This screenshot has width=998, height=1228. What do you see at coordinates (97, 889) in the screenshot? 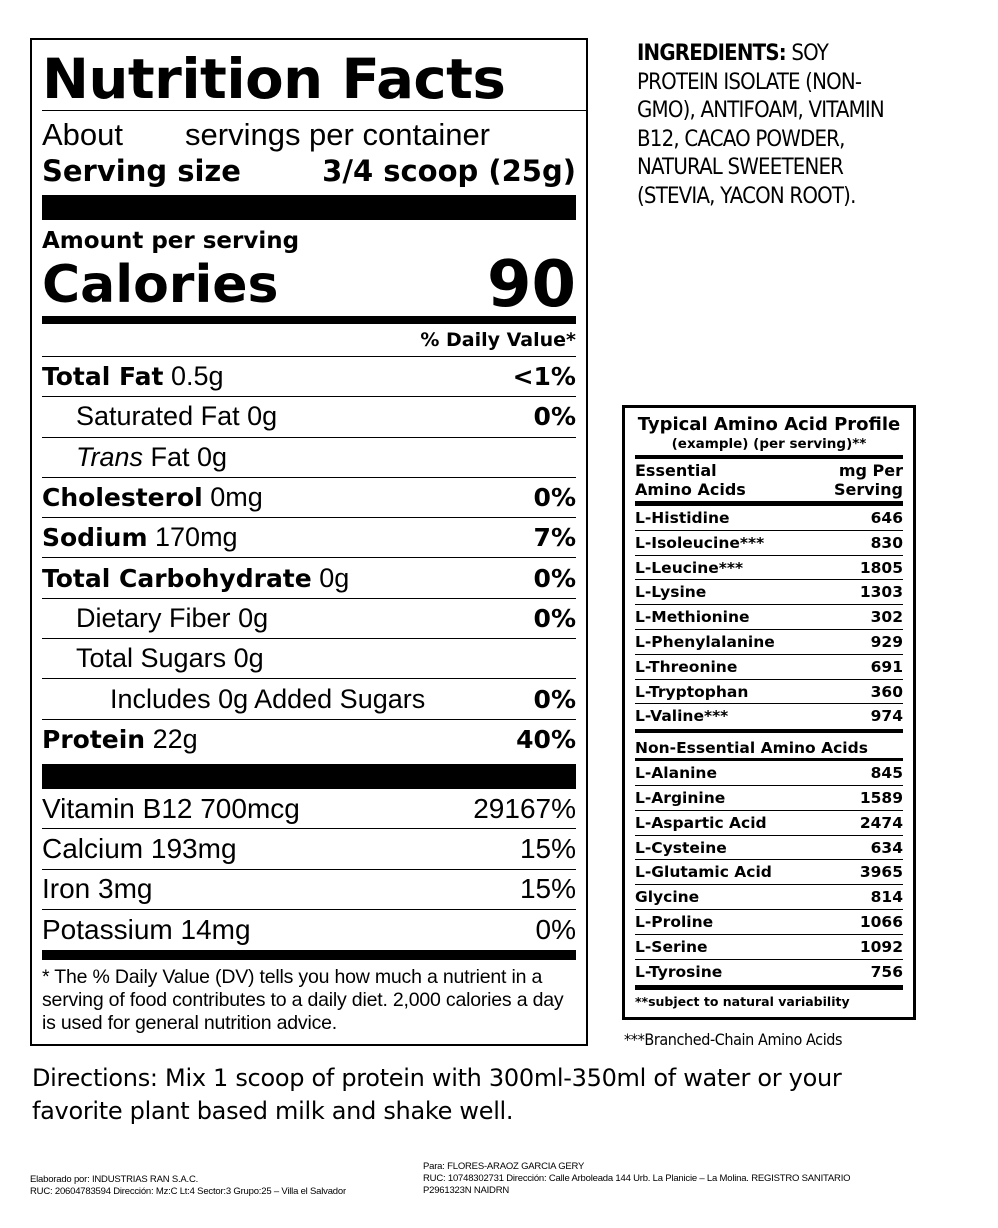
I see `vitamin-name: Iron 3mg` at bounding box center [97, 889].